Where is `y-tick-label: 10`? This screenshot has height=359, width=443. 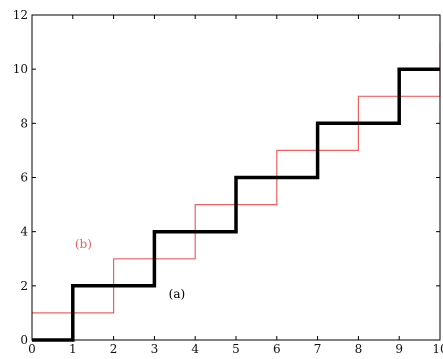
y-tick-label: 10 is located at coordinates (20, 69).